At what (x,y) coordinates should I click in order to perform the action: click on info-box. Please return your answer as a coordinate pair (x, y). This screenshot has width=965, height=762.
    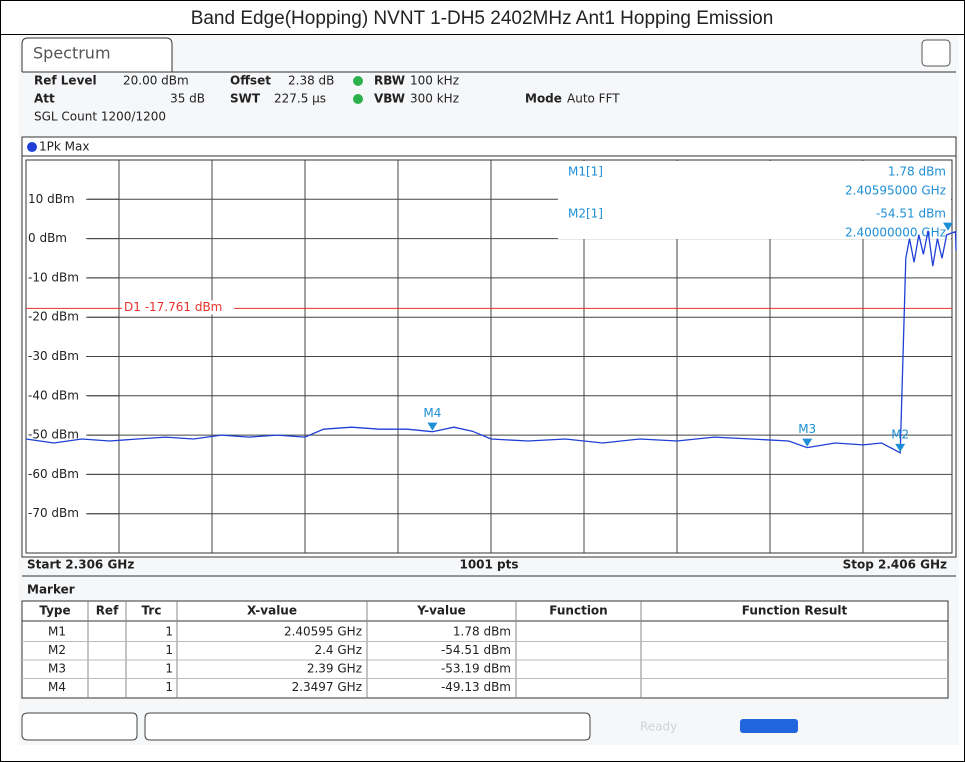
    Looking at the image, I should click on (754, 200).